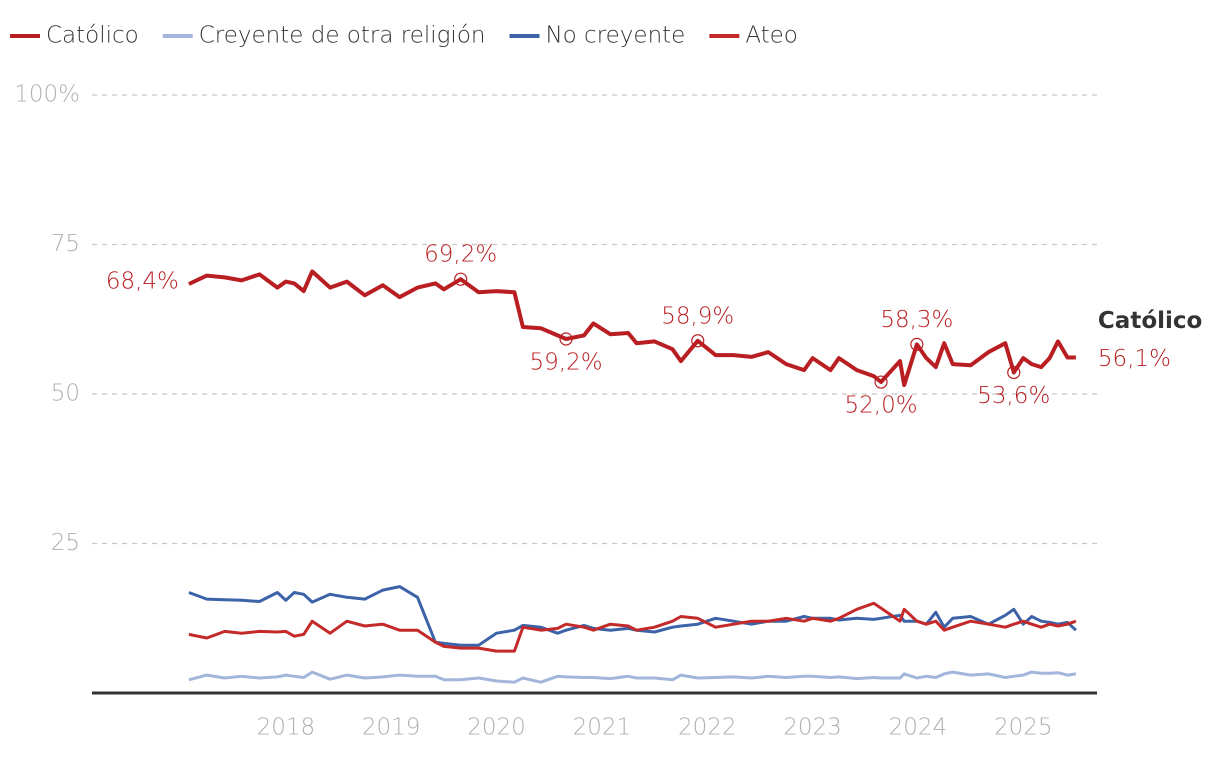  I want to click on legend-label: No creyente, so click(615, 36).